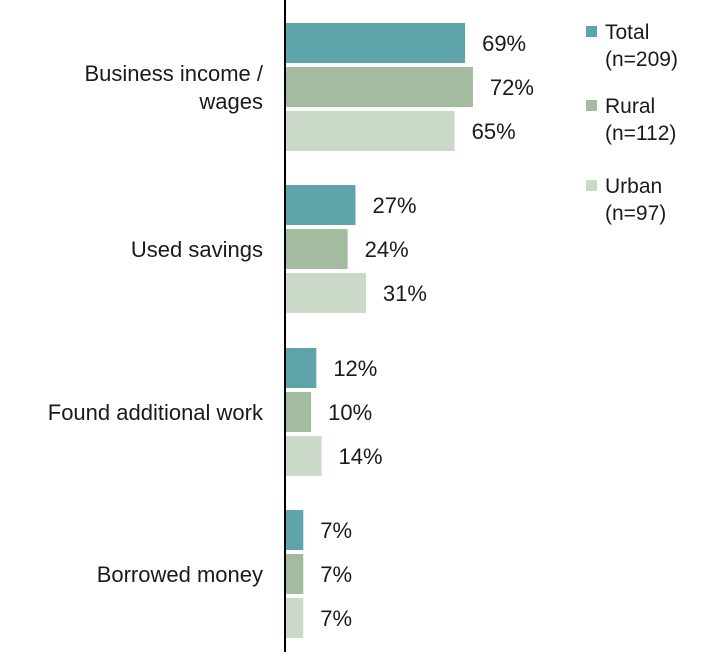  Describe the element at coordinates (173, 73) in the screenshot. I see `category-label: Business income /` at that location.